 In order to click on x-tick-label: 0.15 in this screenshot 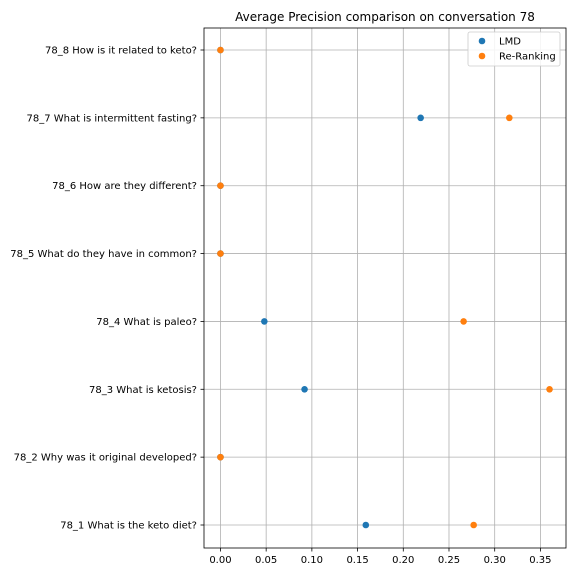, I will do `click(357, 560)`.